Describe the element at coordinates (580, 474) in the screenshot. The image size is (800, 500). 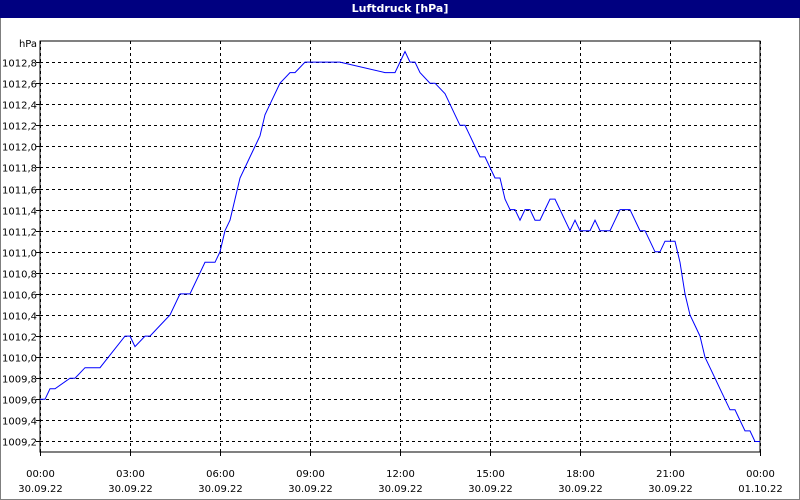
I see `x-tick-time: 18:00` at that location.